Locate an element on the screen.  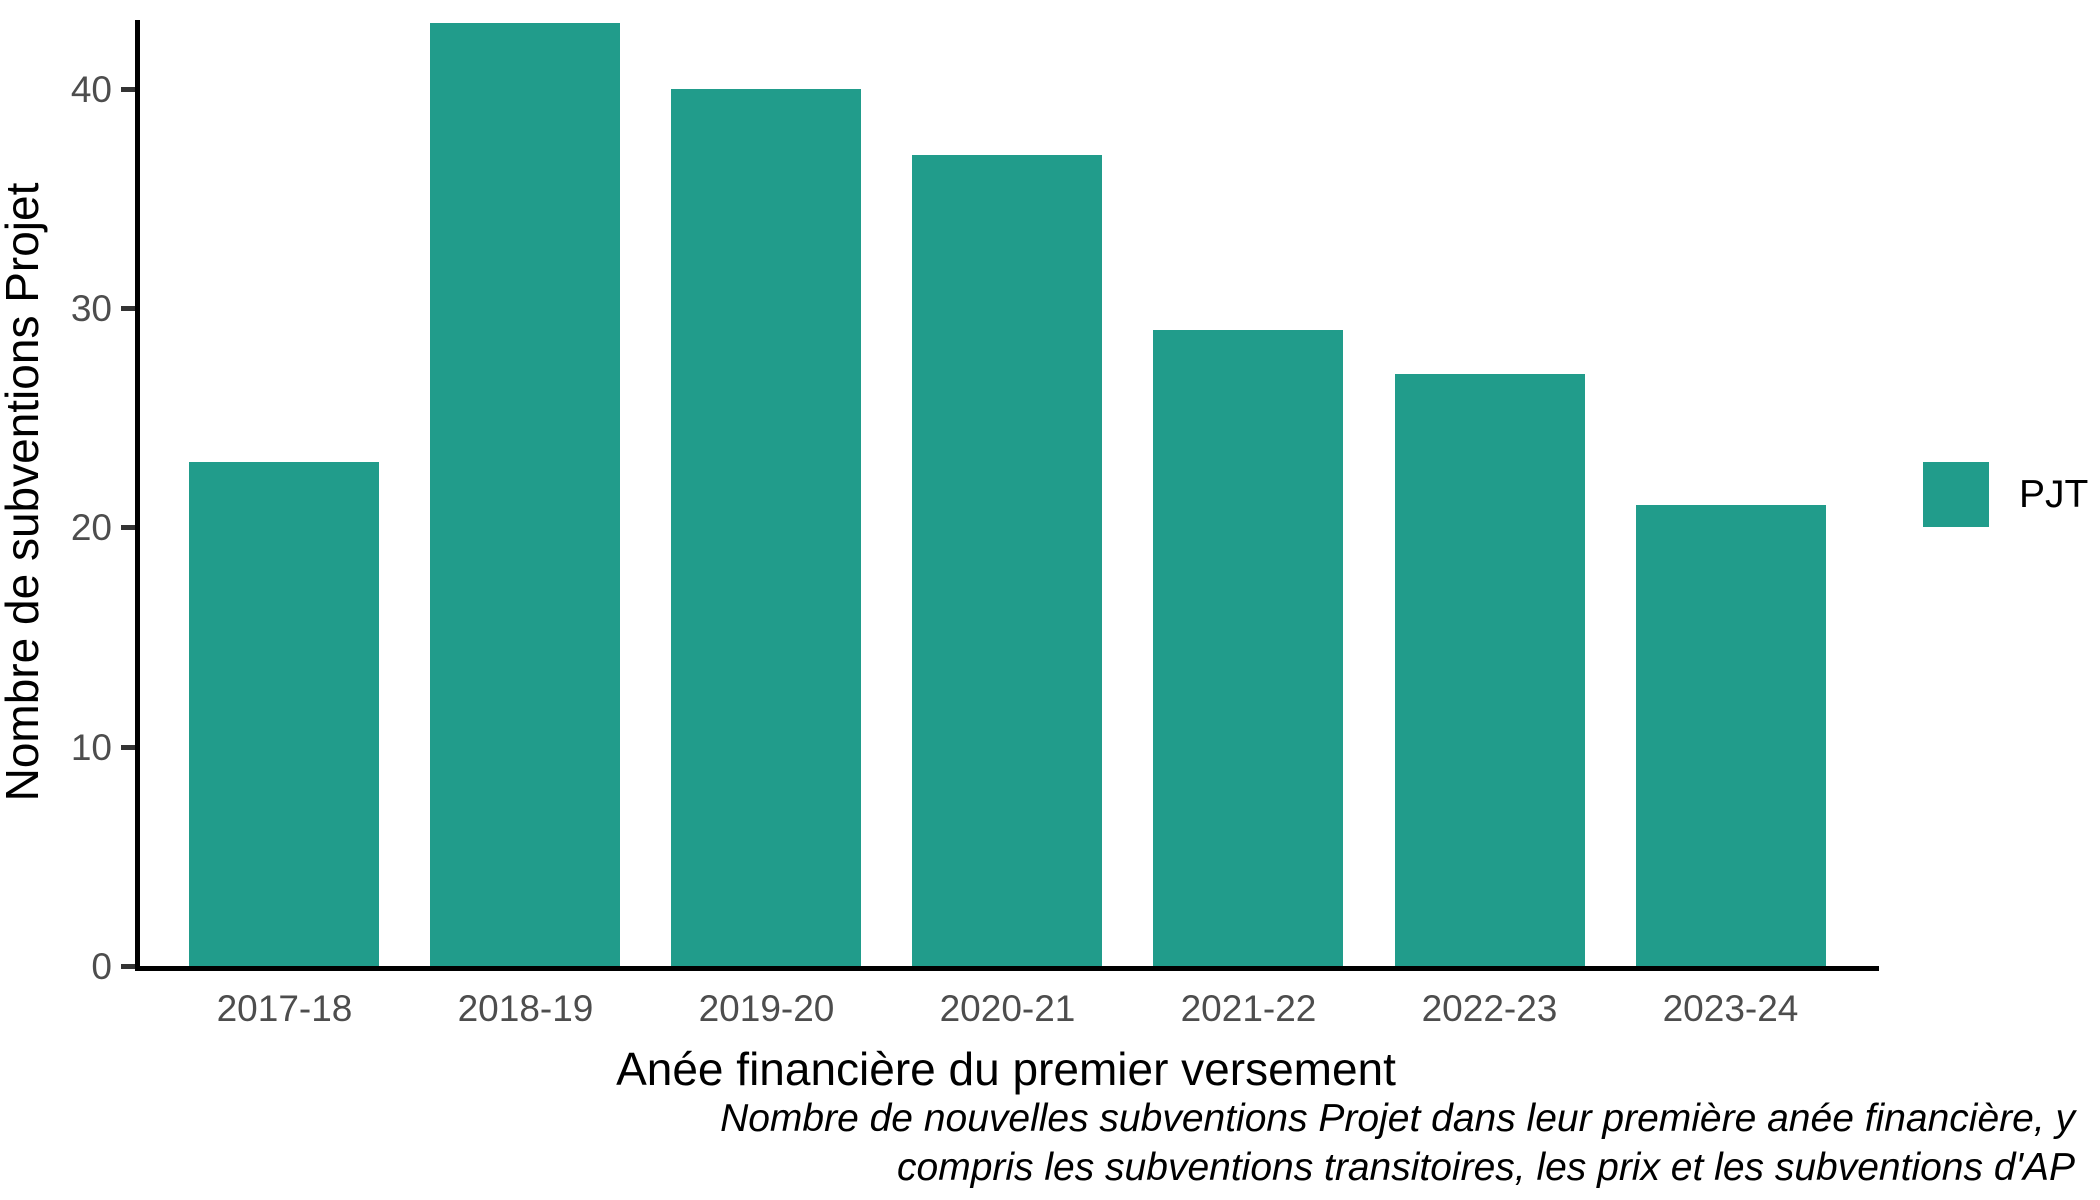
x-tick-label-2020-21: 2020-21 is located at coordinates (1007, 1008).